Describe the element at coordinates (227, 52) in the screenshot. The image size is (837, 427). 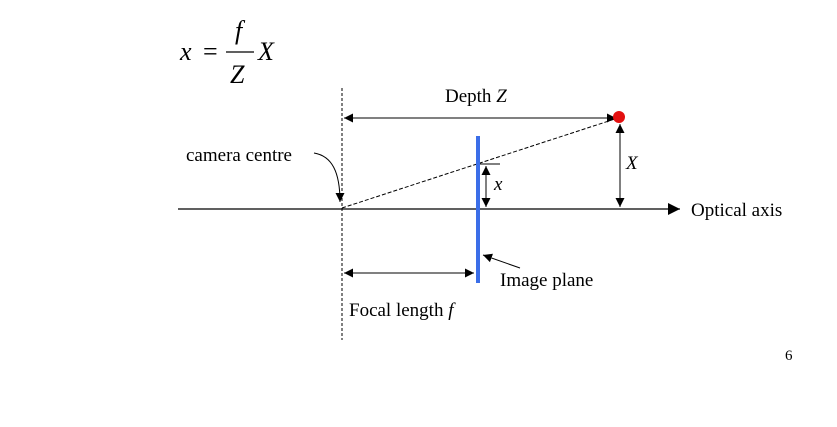
I see `projection-equation: x = f Z X` at that location.